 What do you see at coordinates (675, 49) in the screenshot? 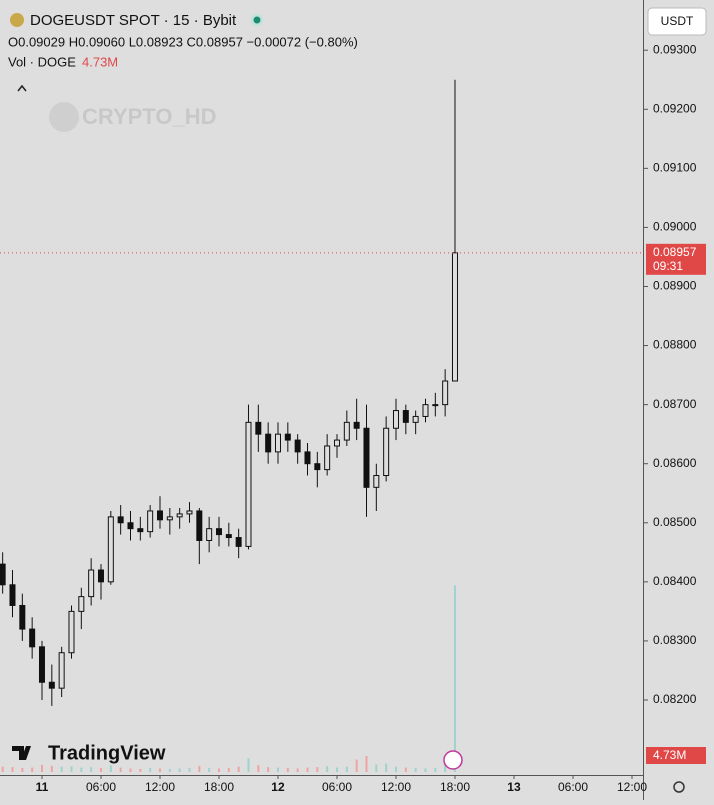
I see `y-tick-label: 0.09300` at bounding box center [675, 49].